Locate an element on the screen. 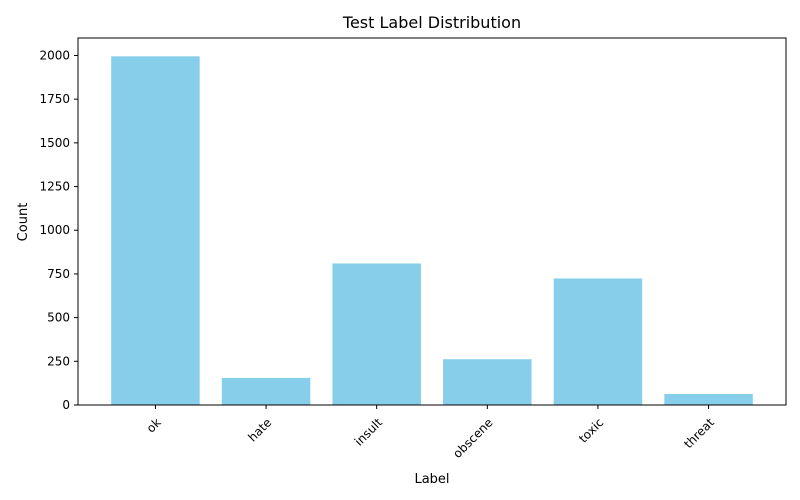 The image size is (800, 500). x-tick-label-obscene: obscene is located at coordinates (472, 437).